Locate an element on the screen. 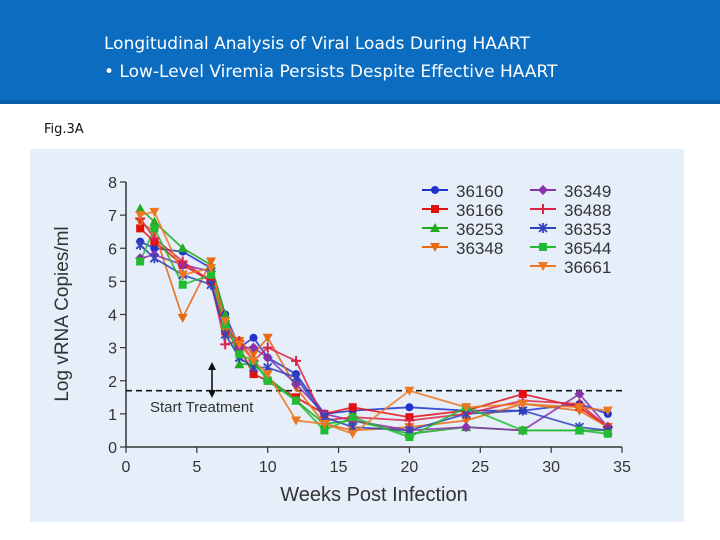  annotation-text: Start Treatment is located at coordinates (202, 407).